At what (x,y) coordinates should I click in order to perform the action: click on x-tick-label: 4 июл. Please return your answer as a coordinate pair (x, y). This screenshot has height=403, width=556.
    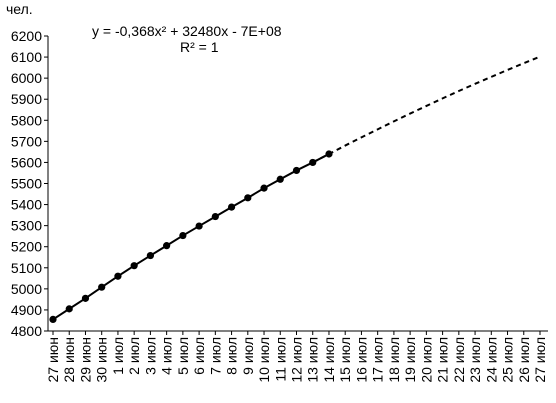
    Looking at the image, I should click on (167, 356).